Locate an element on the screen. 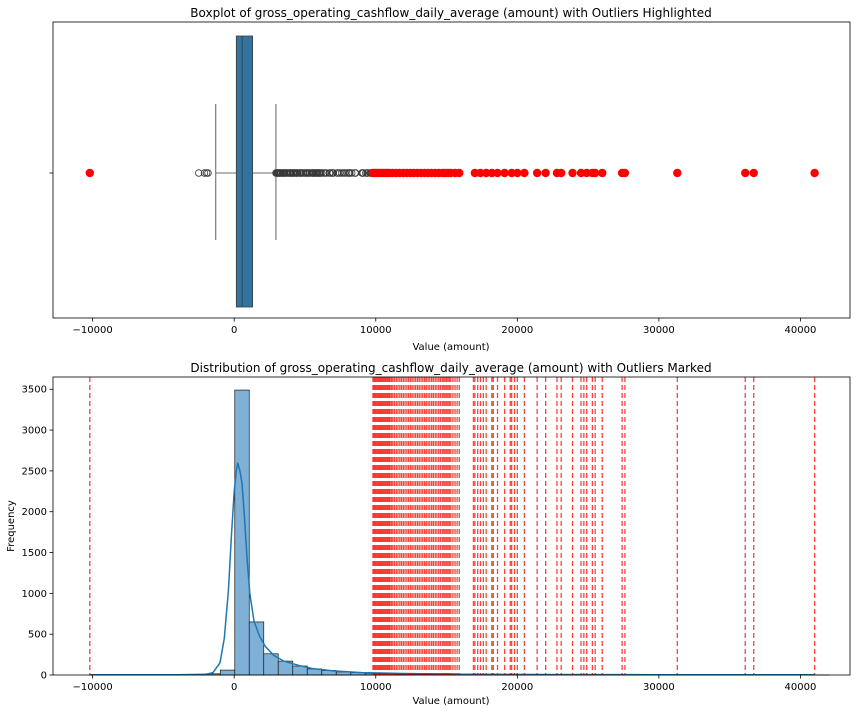  histogram-x-label: Value (amount) is located at coordinates (450, 701).